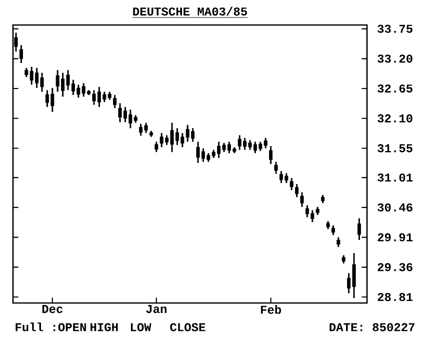 This screenshot has height=346, width=428. Describe the element at coordinates (190, 11) in the screenshot. I see `chart-title: DEUTSCHE MA03/85` at that location.